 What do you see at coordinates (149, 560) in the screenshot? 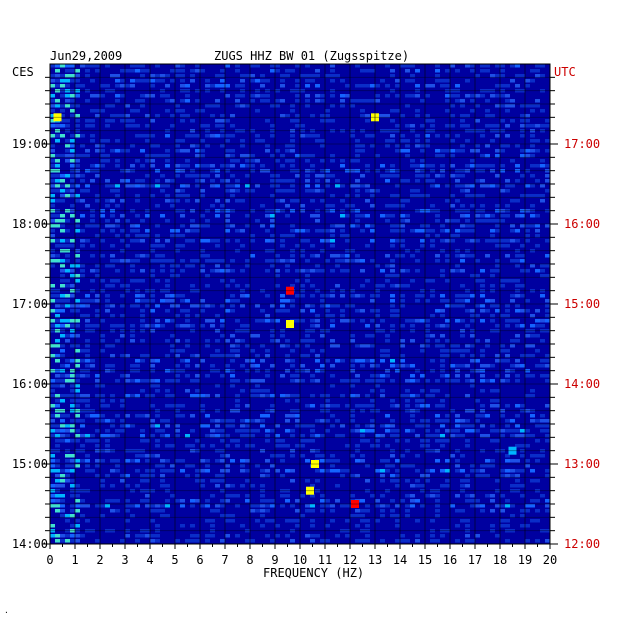
I see `x-tick-label: 4` at bounding box center [149, 560].